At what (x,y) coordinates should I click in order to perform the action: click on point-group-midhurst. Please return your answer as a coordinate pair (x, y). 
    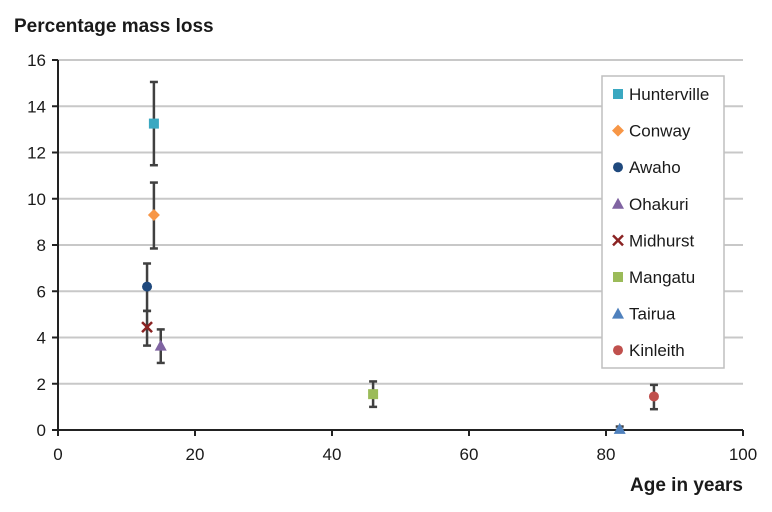
    Looking at the image, I should click on (147, 328).